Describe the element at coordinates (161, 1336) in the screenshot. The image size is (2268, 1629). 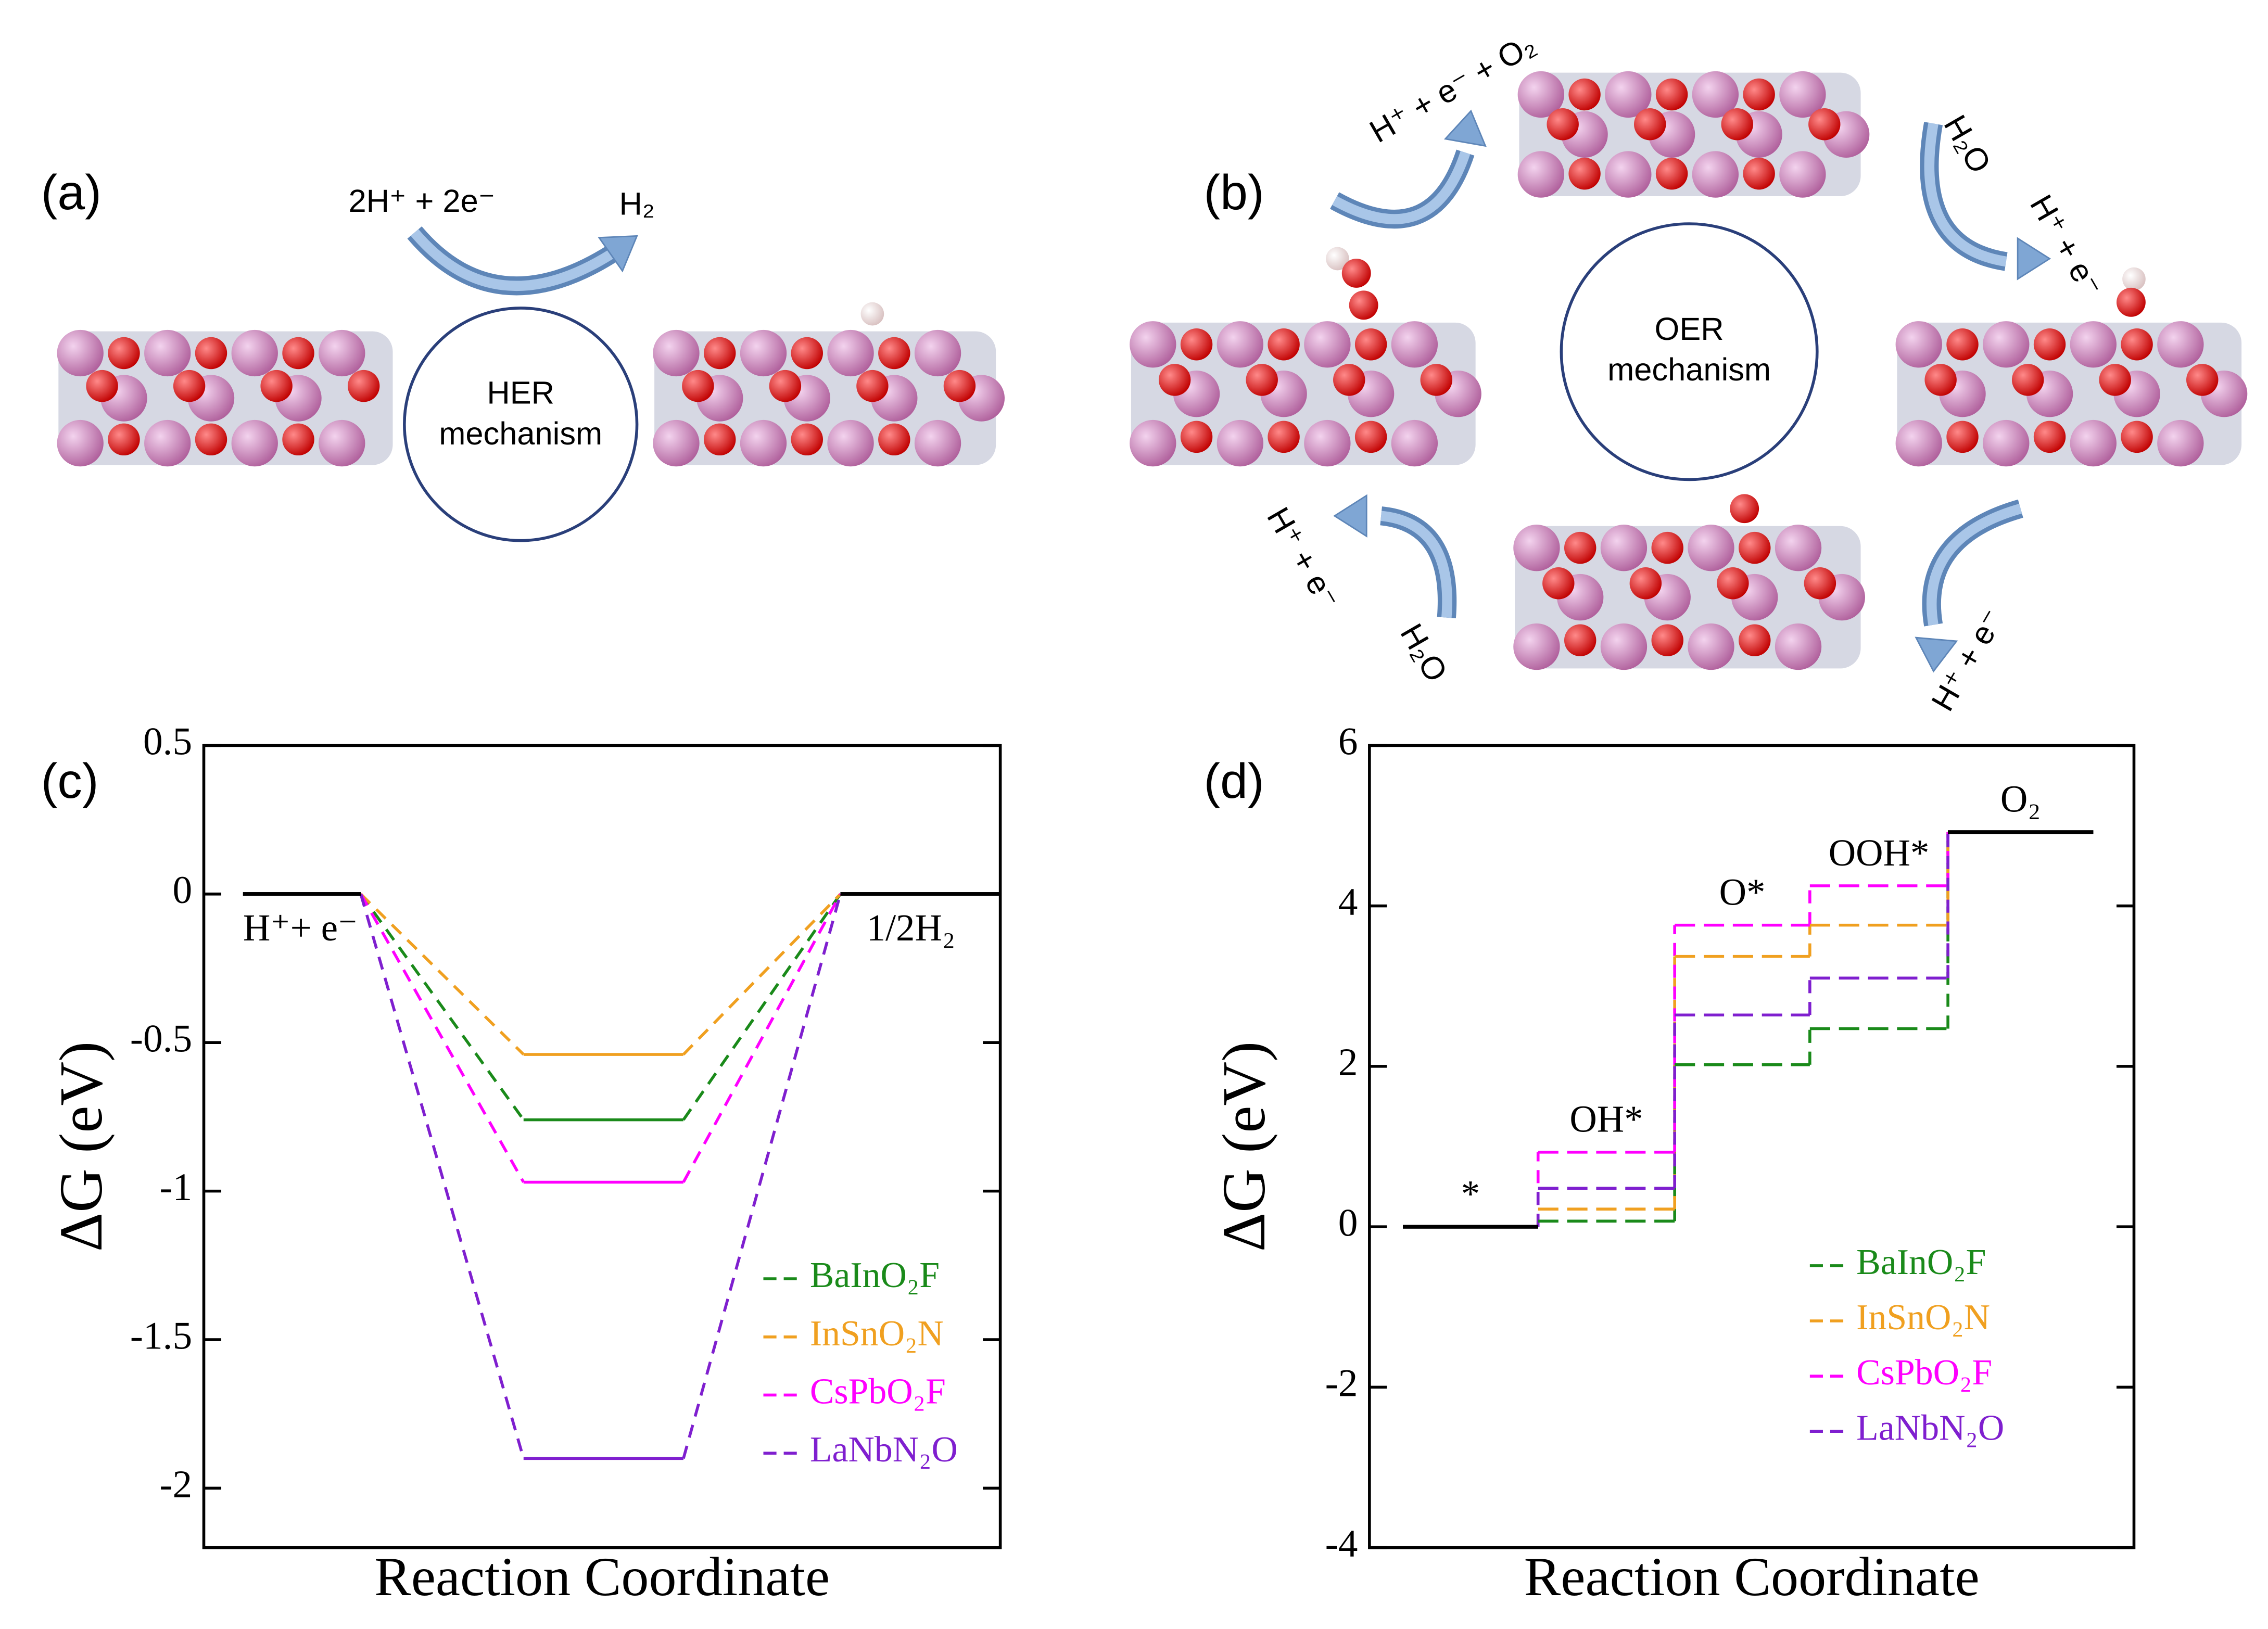
I see `y-tick-label: -1.5` at that location.